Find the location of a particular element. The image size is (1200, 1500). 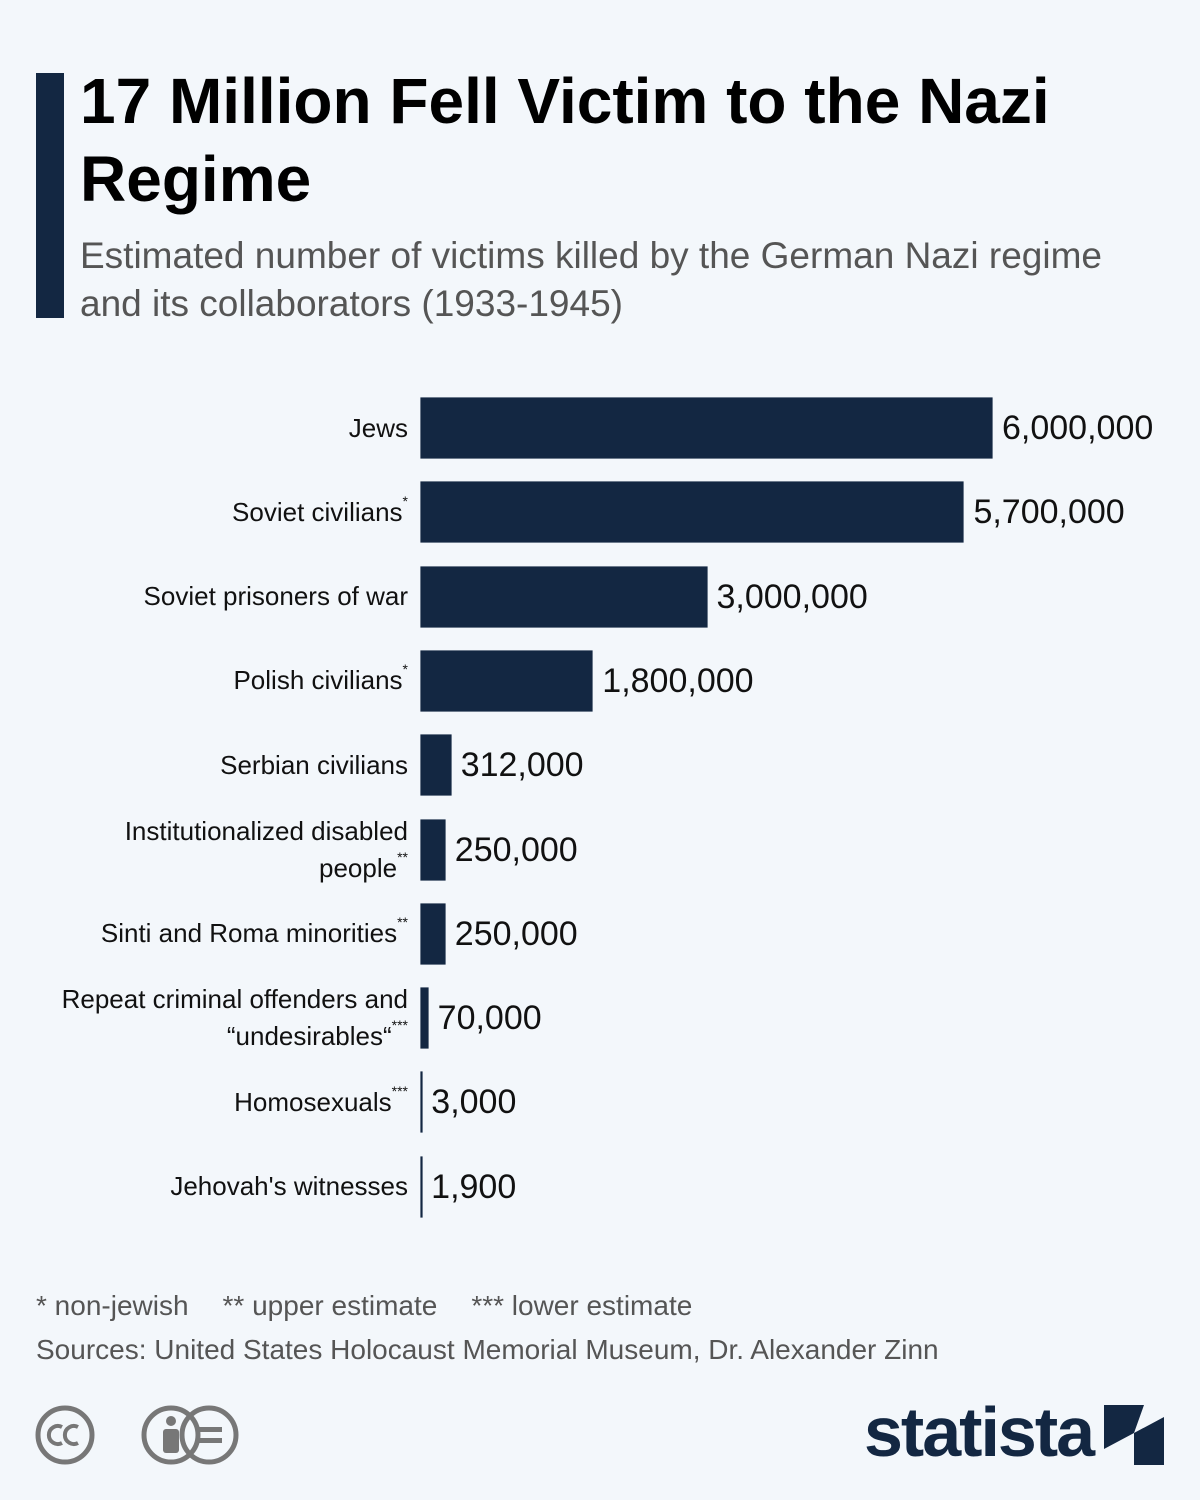

category-label: Homosexuals*** is located at coordinates (321, 1099).